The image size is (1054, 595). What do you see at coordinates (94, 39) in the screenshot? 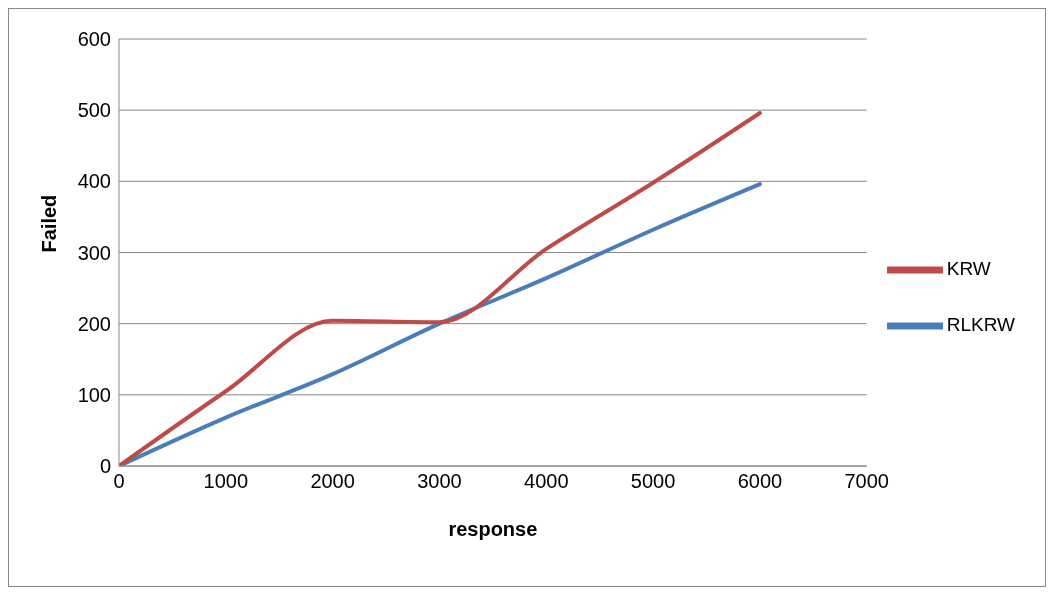
I see `y-tick-label: 600` at bounding box center [94, 39].